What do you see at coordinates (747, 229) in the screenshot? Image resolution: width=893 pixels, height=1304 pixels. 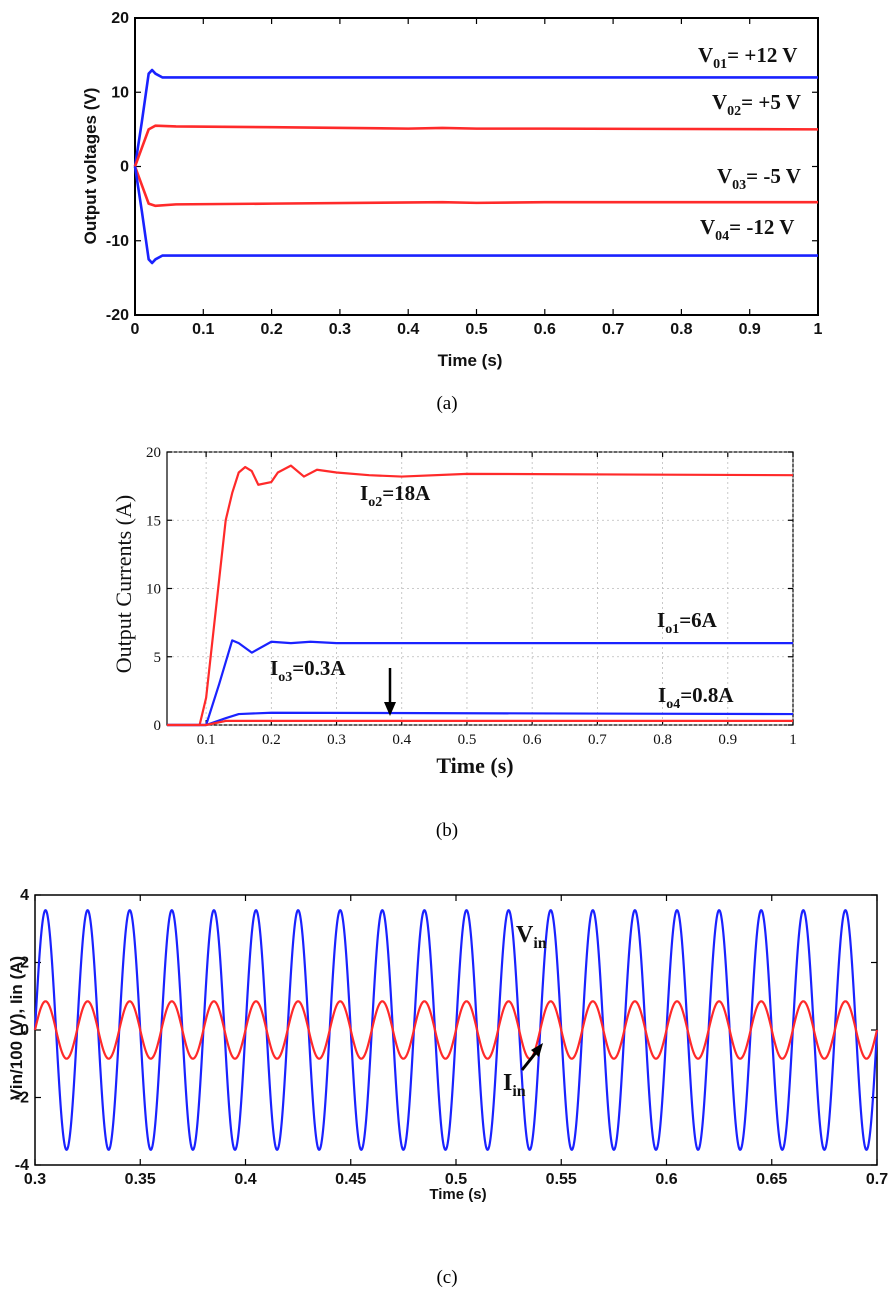 I see `annotation-v04: V04= -12 V` at bounding box center [747, 229].